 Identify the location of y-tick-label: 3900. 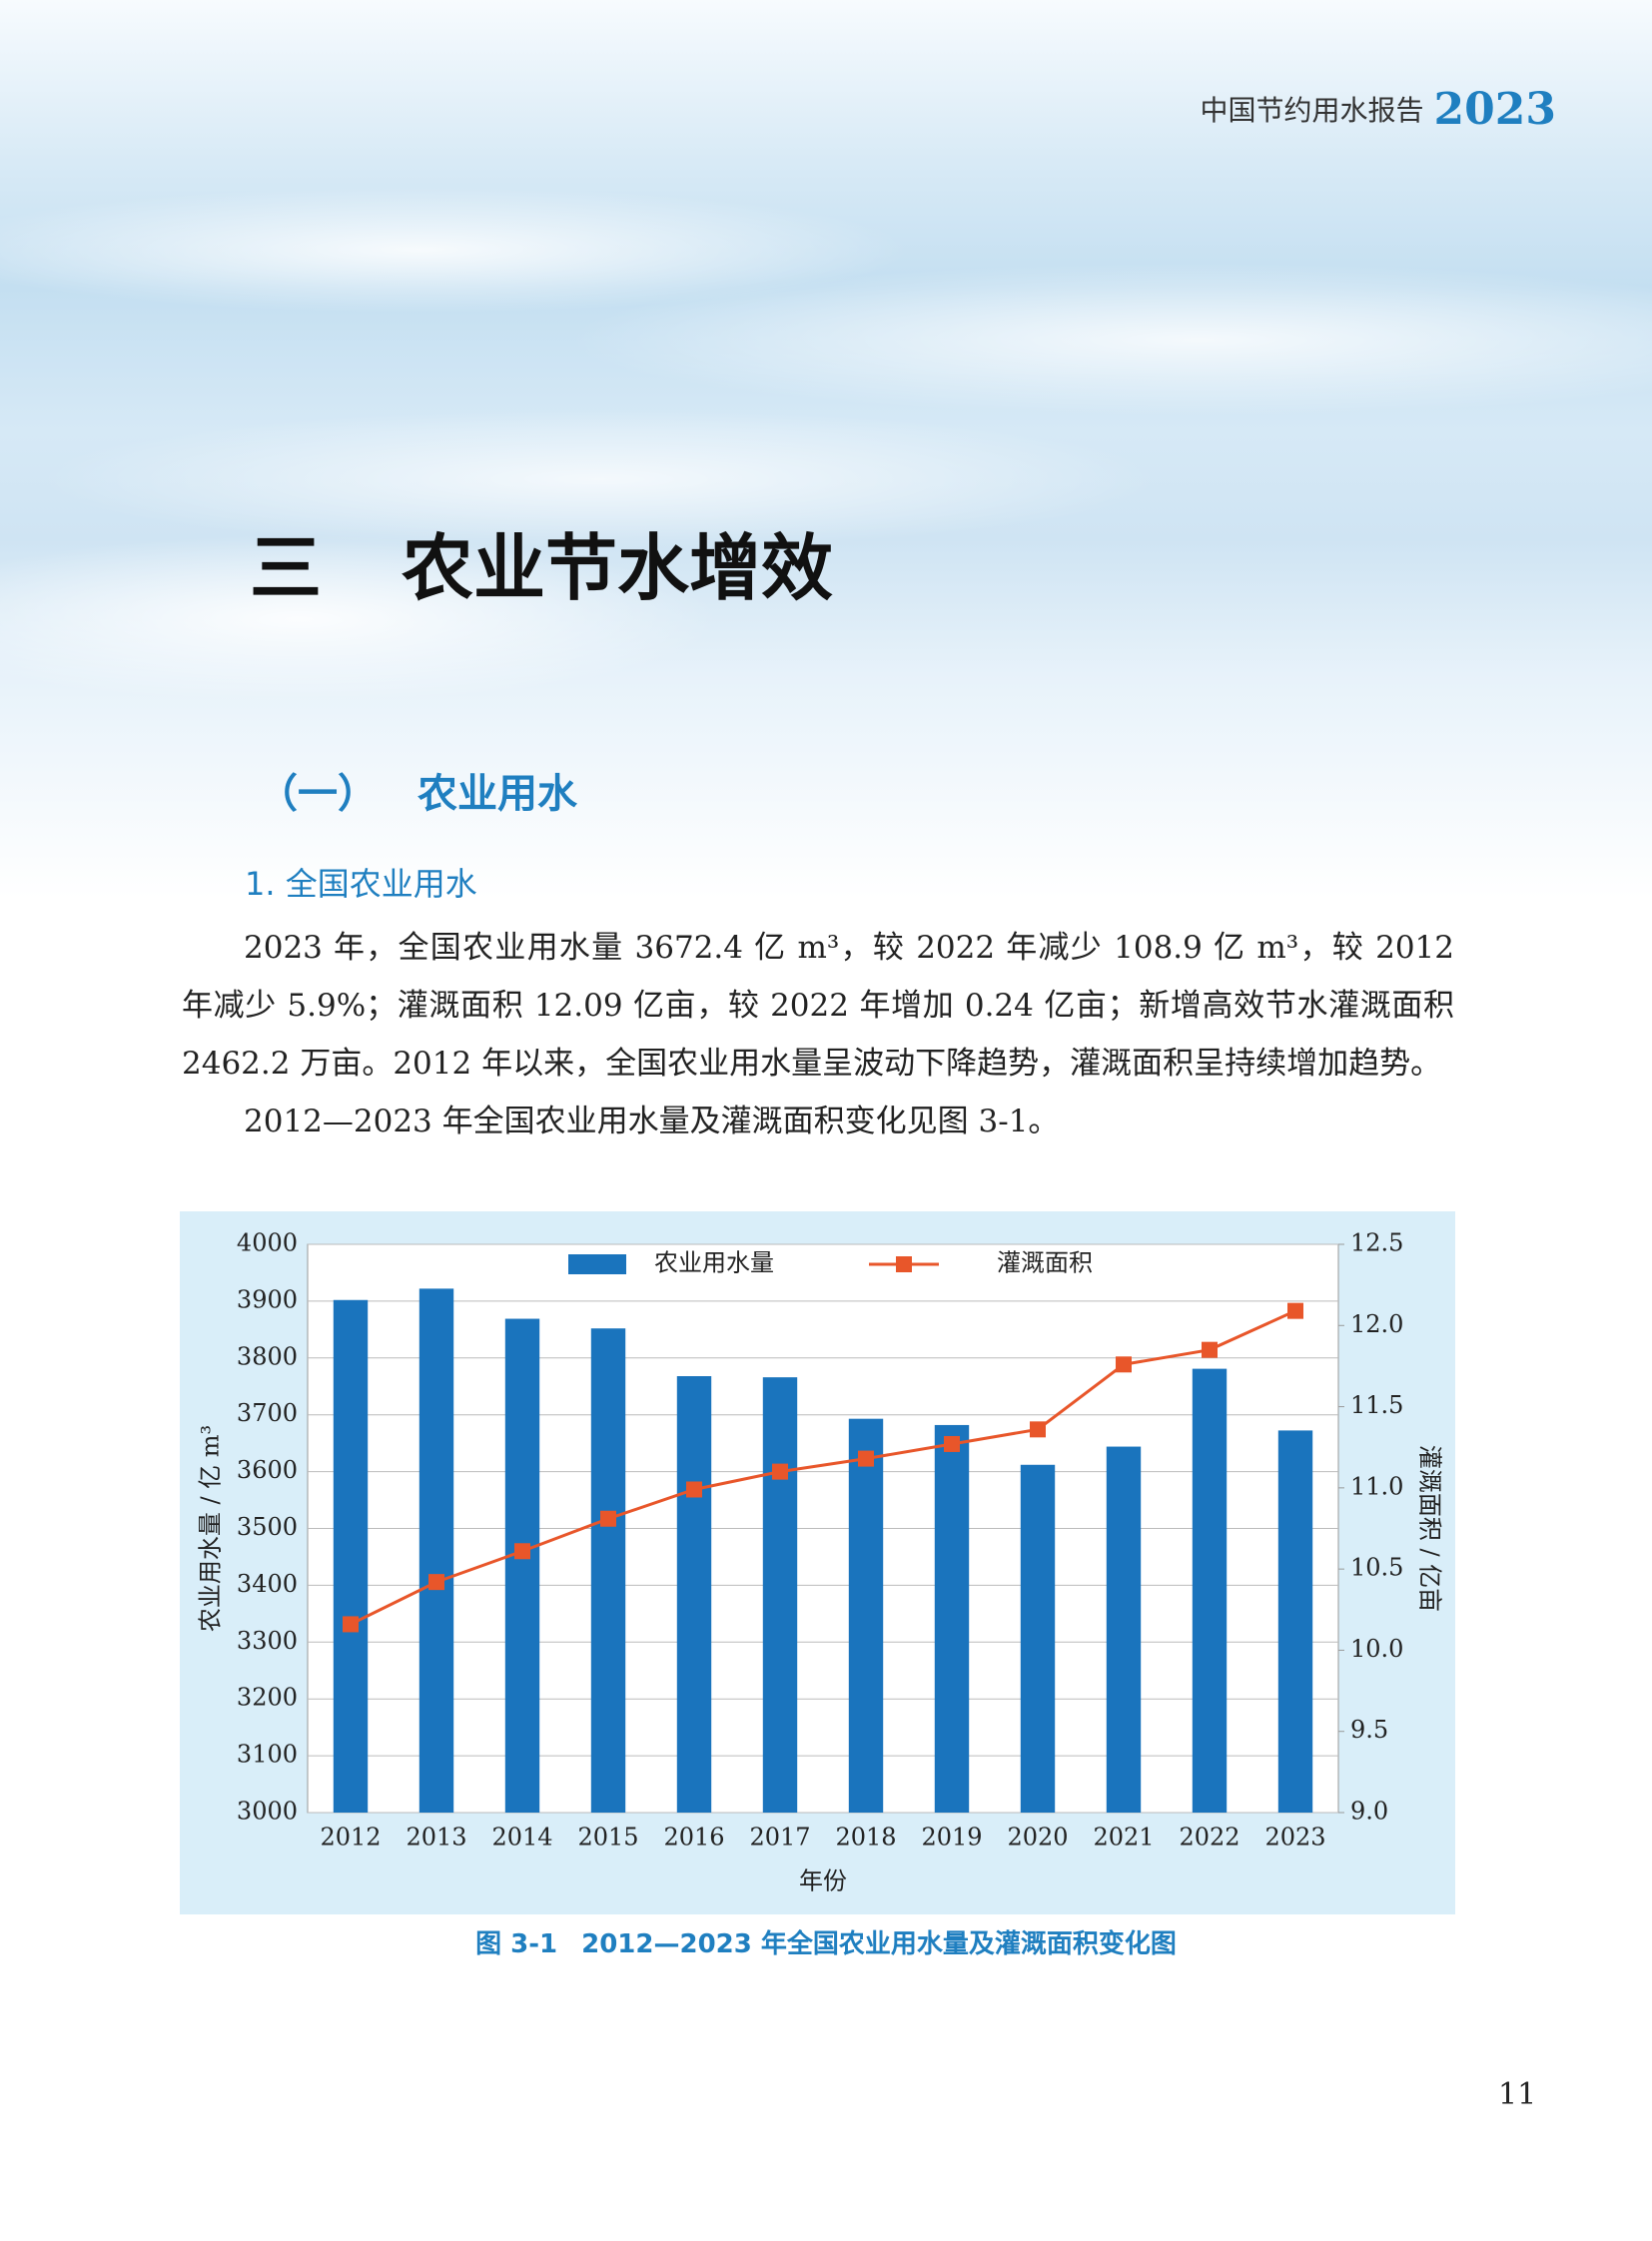
(267, 1299).